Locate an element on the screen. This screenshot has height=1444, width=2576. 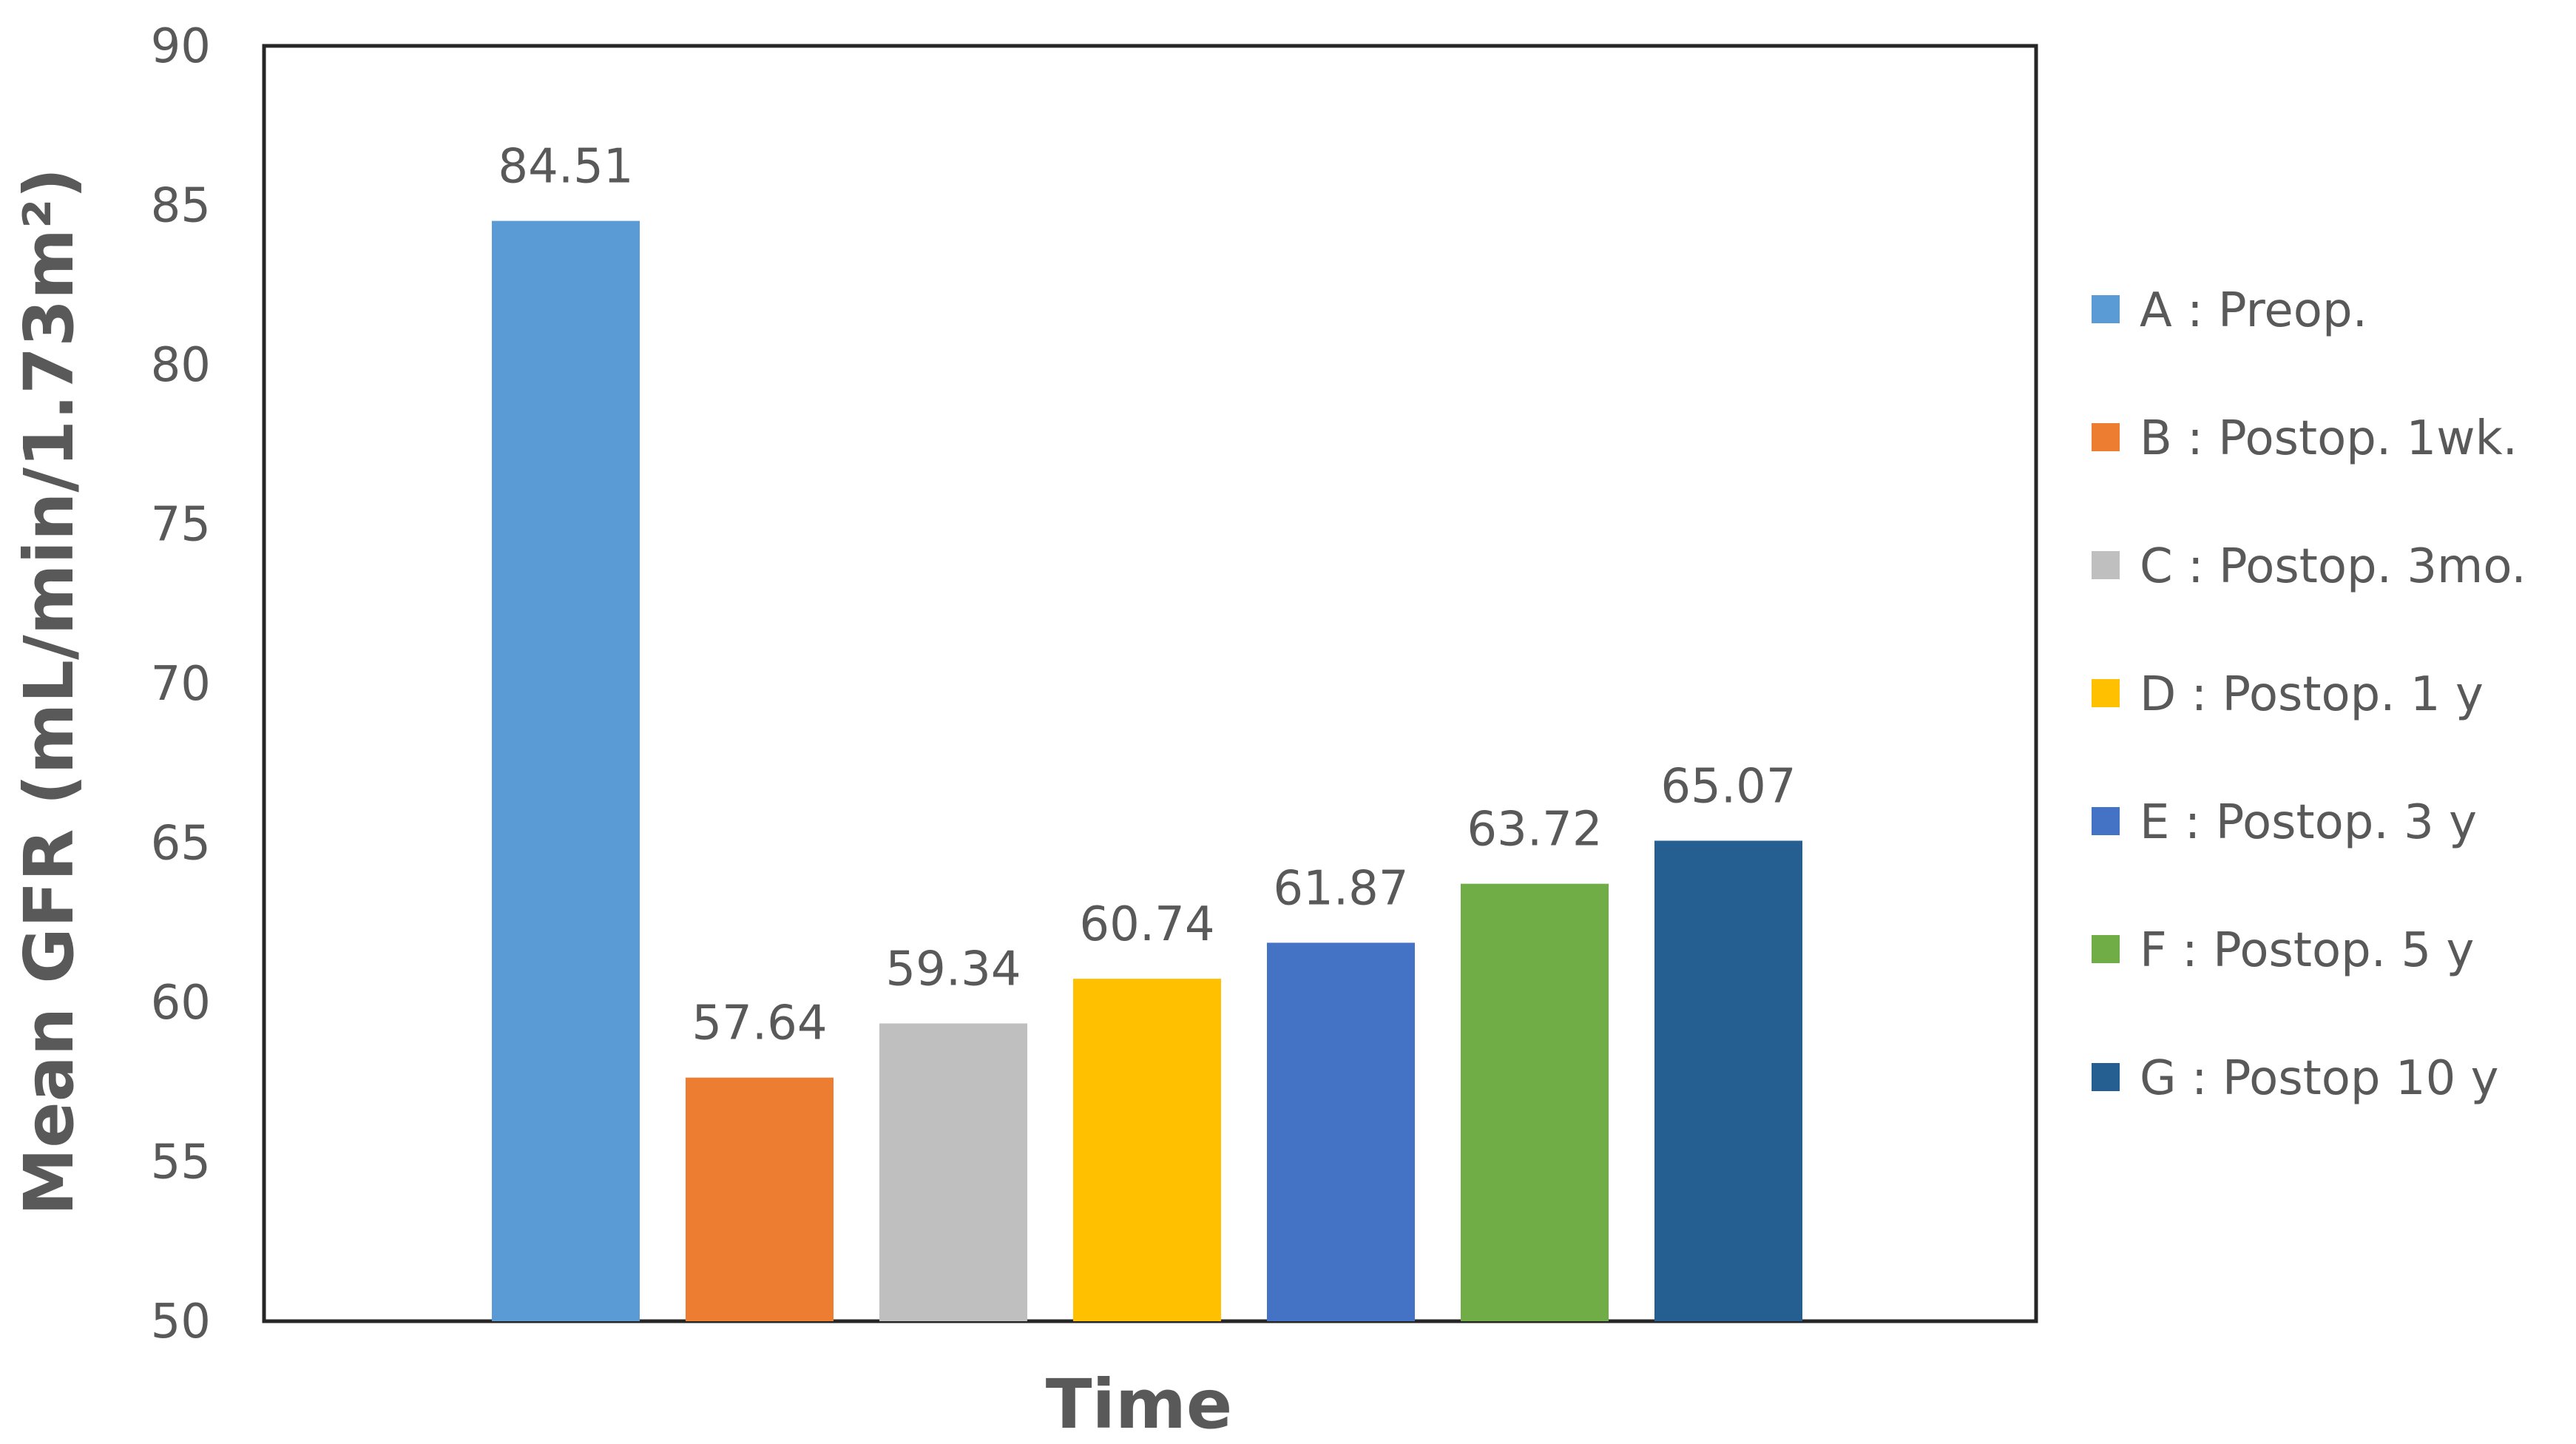
y-tick-label: 60 is located at coordinates (181, 1003).